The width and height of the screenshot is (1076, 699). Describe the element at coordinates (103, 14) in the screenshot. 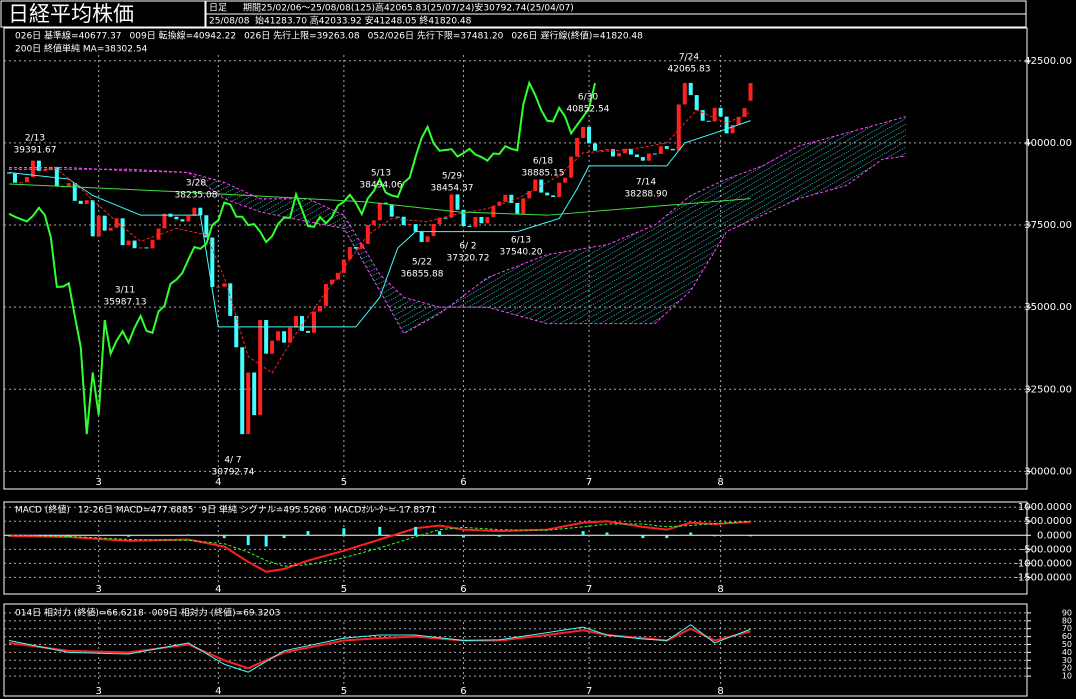

I see `title-box` at that location.